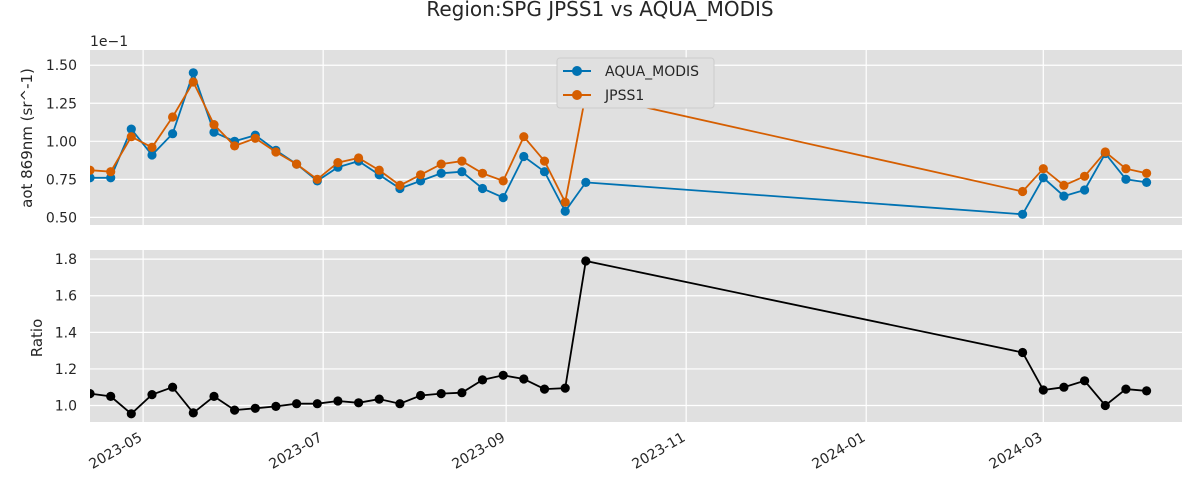  What do you see at coordinates (61, 66) in the screenshot?
I see `top-y-tick-label: 1.50` at bounding box center [61, 66].